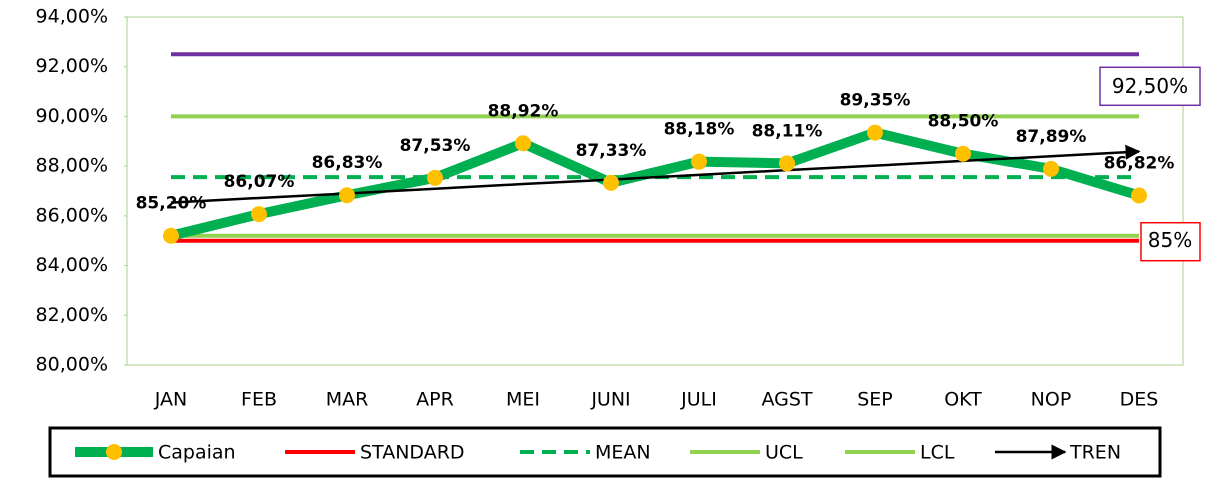  Describe the element at coordinates (72, 116) in the screenshot. I see `y-tick-label: 90,00%` at that location.